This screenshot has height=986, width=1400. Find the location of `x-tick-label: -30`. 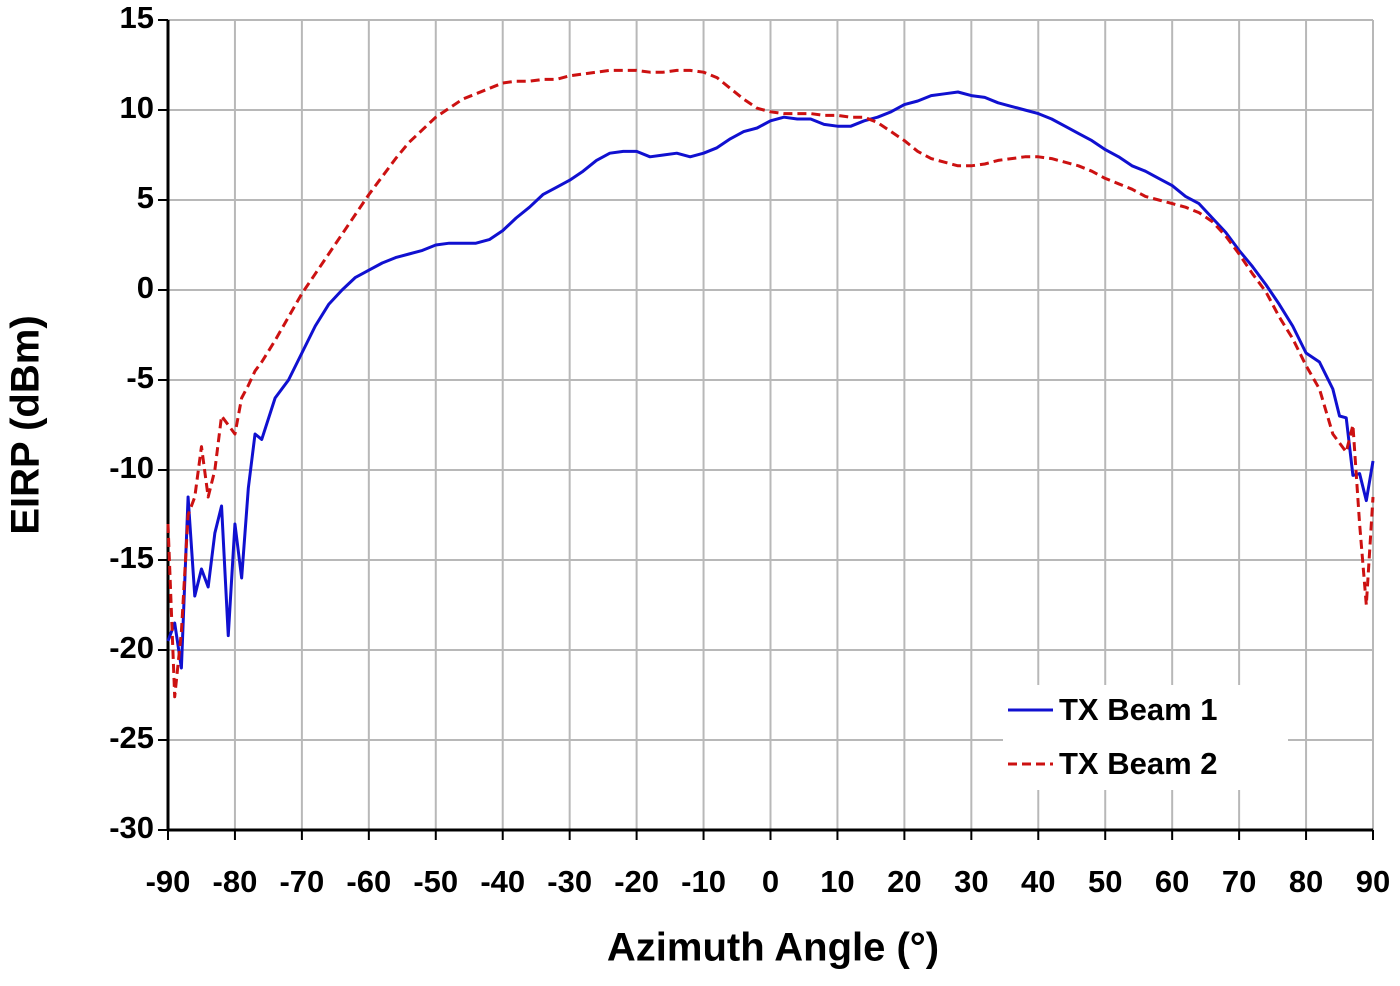

x-tick-label: -30 is located at coordinates (569, 881).